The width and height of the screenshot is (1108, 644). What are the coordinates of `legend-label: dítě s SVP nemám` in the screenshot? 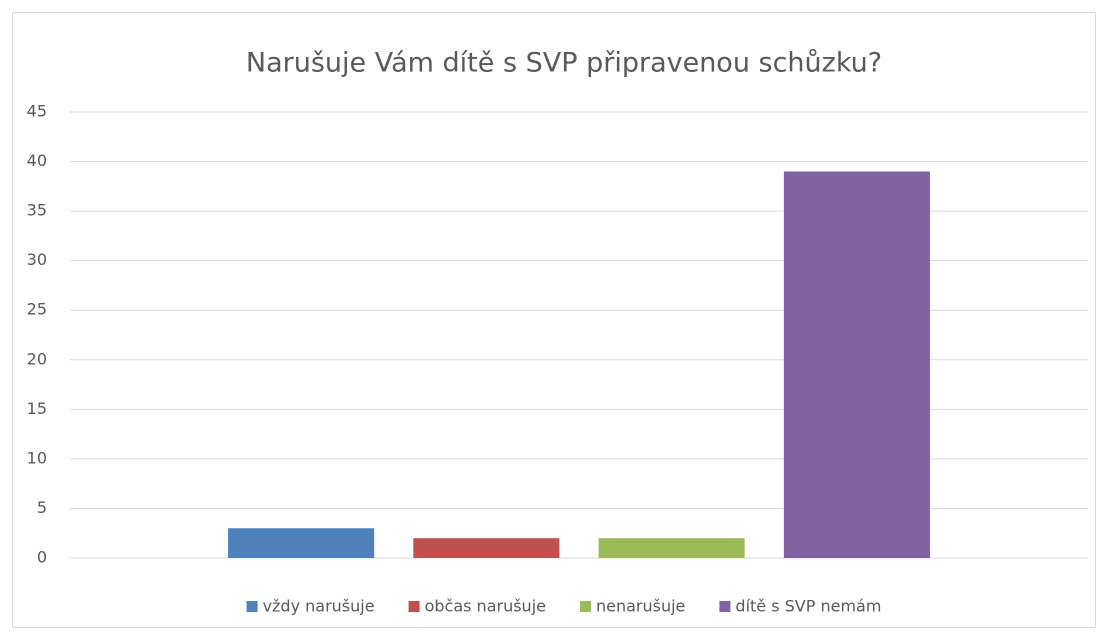 It's located at (808, 606).